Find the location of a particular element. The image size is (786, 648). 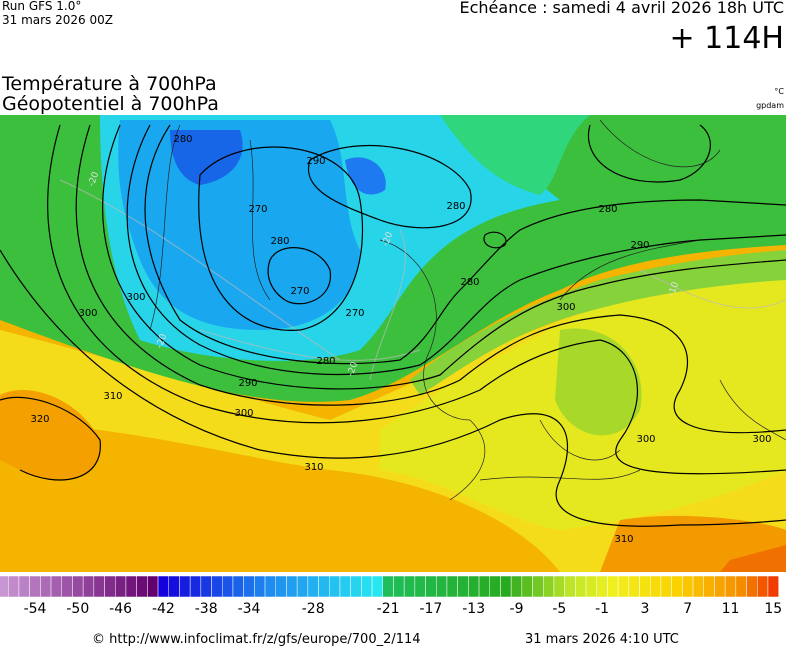

run: Run GFS 1.0° is located at coordinates (41, 6).